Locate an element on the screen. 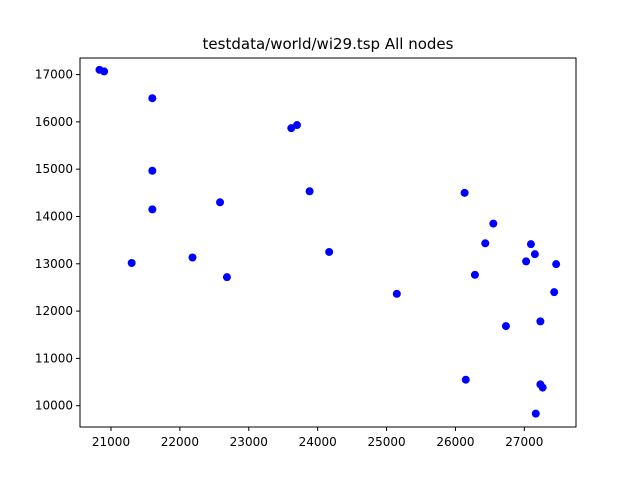 The image size is (640, 480). y-tick-label: 16000 is located at coordinates (54, 122).